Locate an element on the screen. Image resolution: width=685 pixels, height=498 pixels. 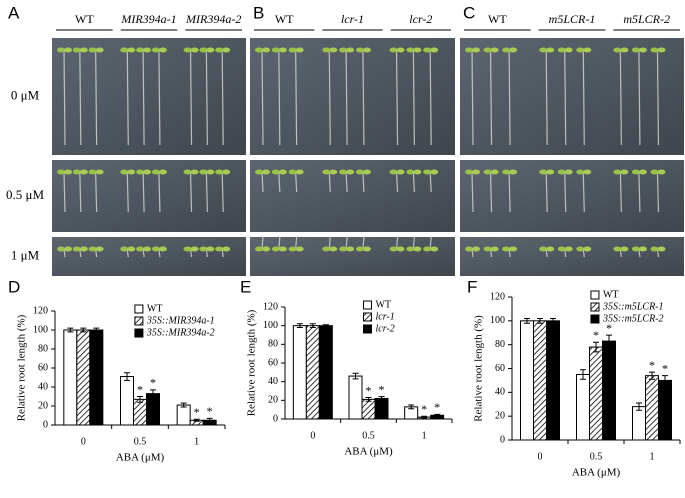
group-label: m5LCR-1 is located at coordinates (572, 19).